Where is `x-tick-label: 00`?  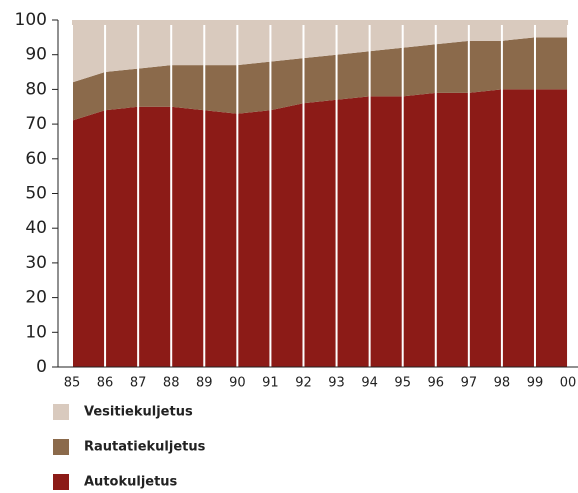
x-tick-label: 00 is located at coordinates (568, 383).